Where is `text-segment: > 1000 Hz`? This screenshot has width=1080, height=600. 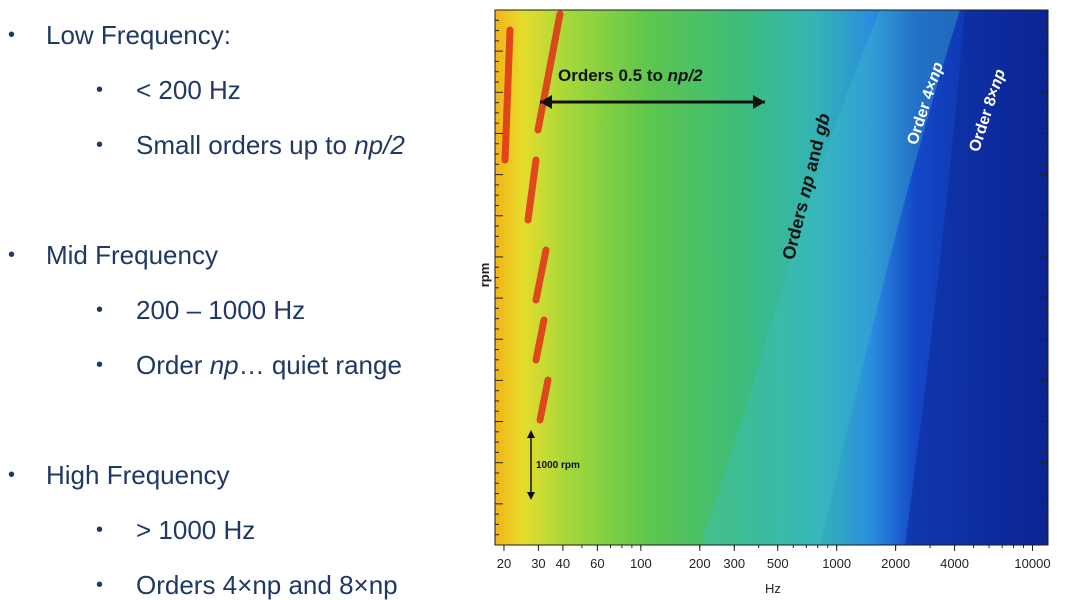
text-segment: > 1000 Hz is located at coordinates (196, 530).